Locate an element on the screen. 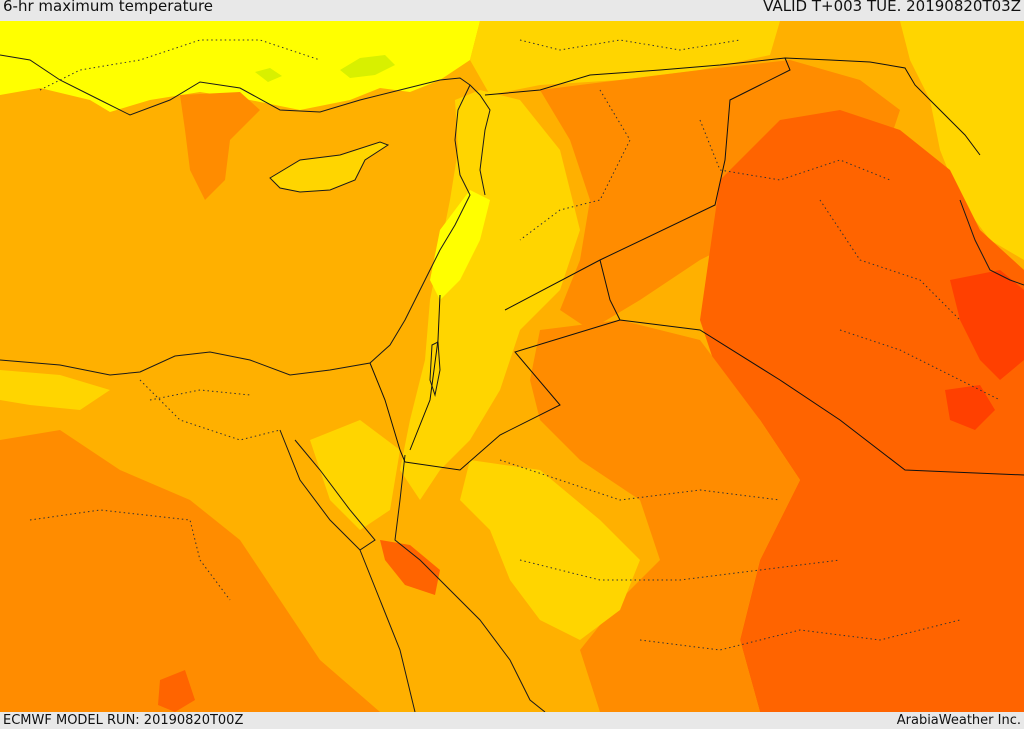 Image resolution: width=1024 pixels, height=729 pixels. persian-gulf-coastline is located at coordinates (991, 242).